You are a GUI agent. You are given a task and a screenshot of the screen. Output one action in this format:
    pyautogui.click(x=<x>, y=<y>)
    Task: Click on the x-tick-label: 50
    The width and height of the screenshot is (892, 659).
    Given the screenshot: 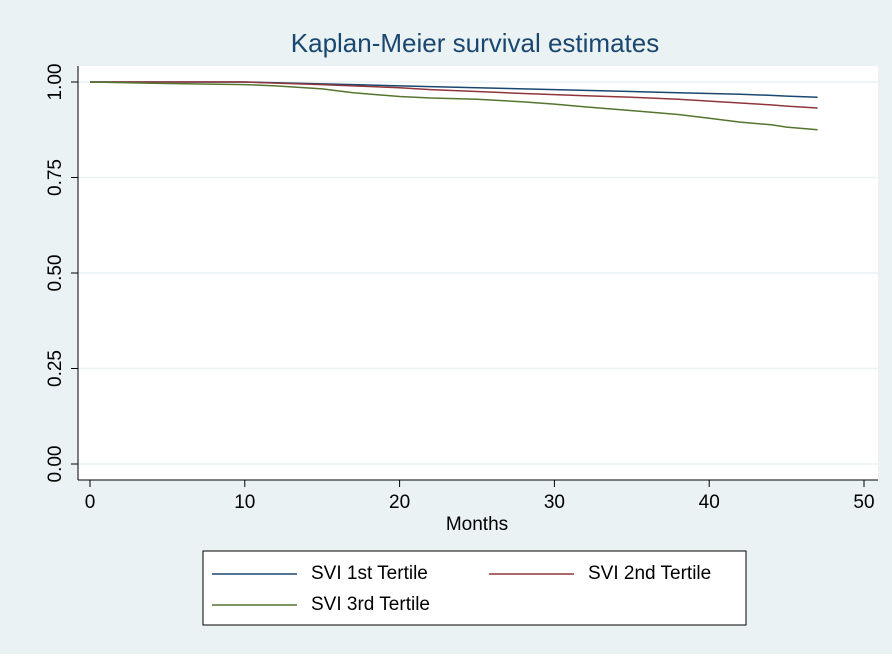 What is the action you would take?
    pyautogui.click(x=863, y=502)
    